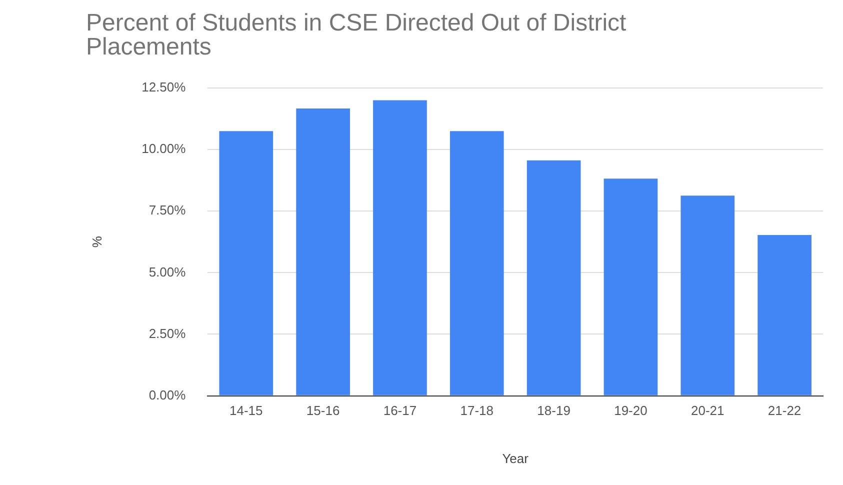 This screenshot has width=843, height=485. Describe the element at coordinates (400, 410) in the screenshot. I see `x-tick-label: 16-17` at that location.